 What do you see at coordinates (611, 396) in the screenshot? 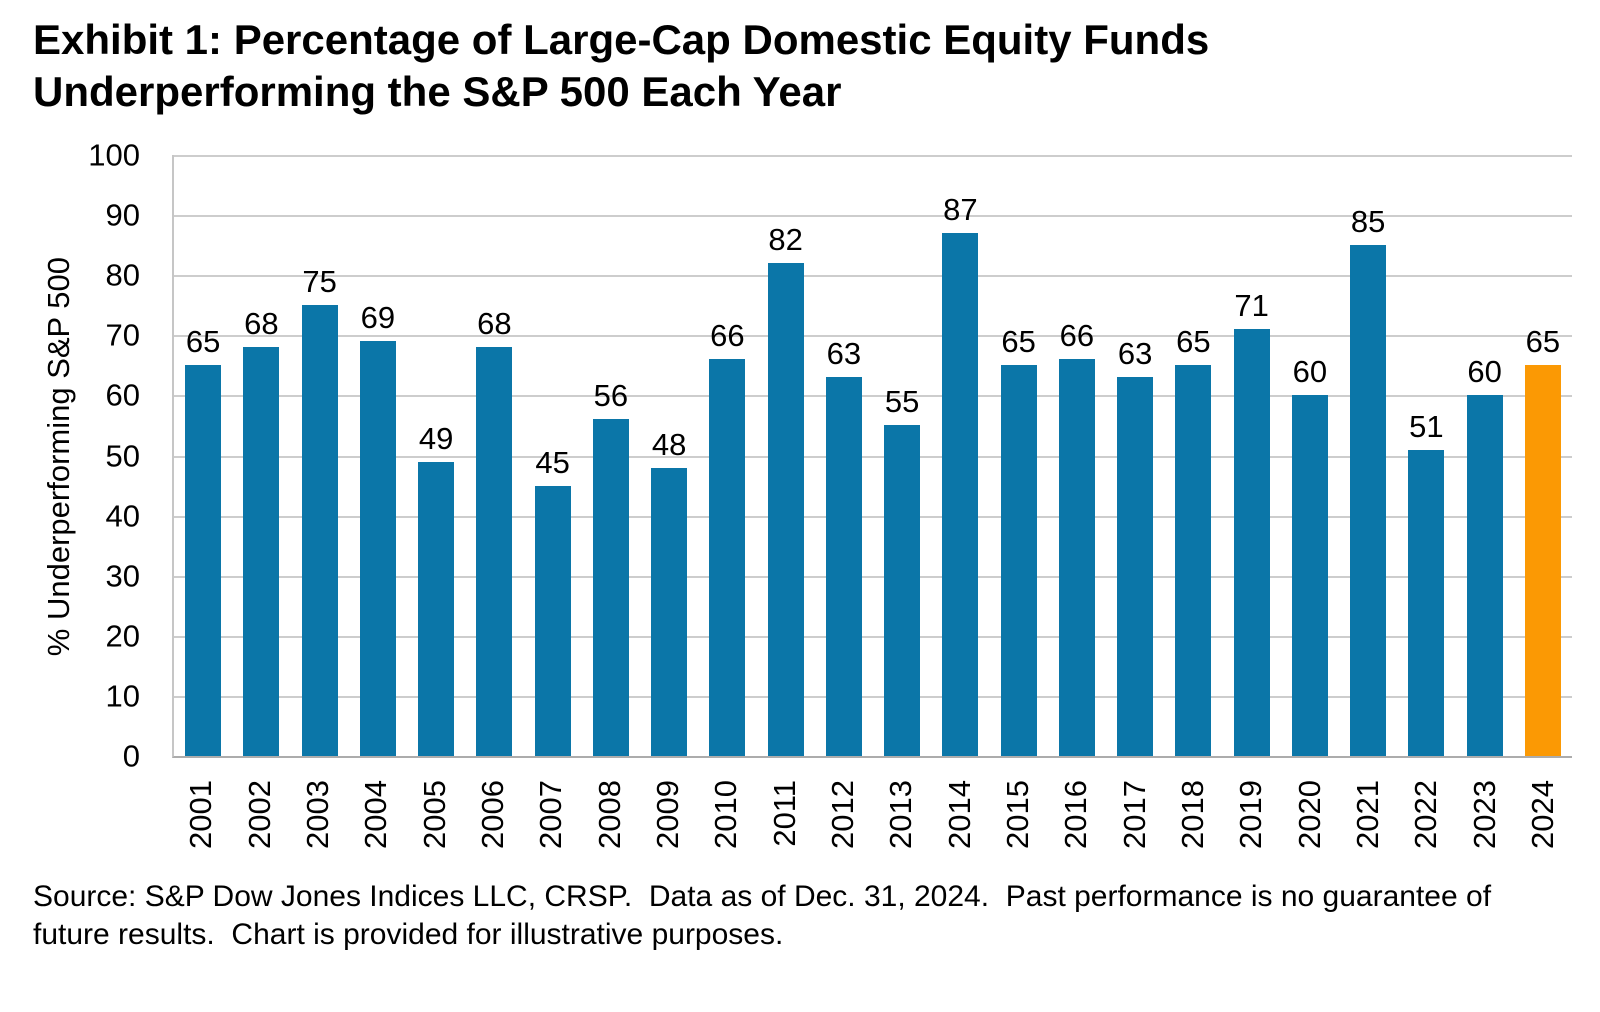
I see `bar-value-label: 56` at bounding box center [611, 396].